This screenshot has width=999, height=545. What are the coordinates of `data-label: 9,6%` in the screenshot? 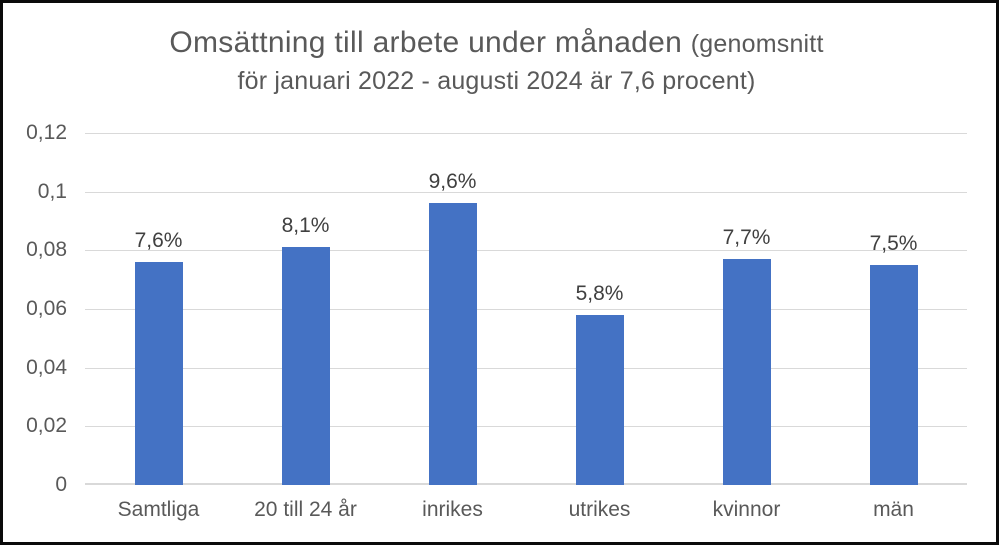 It's located at (452, 182).